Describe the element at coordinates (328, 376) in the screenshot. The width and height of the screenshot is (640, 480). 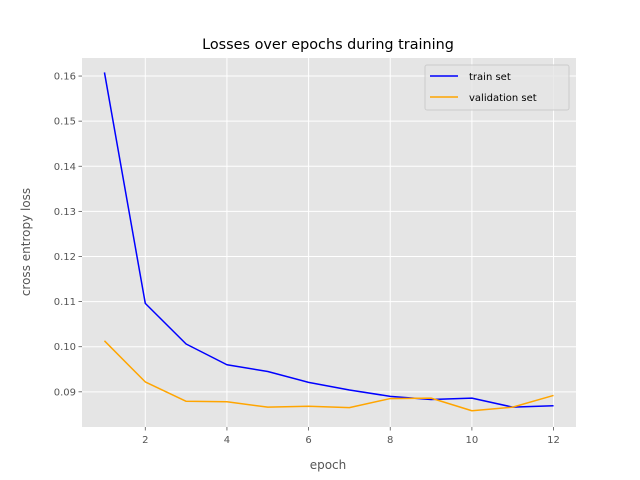
I see `series-line-validation` at that location.